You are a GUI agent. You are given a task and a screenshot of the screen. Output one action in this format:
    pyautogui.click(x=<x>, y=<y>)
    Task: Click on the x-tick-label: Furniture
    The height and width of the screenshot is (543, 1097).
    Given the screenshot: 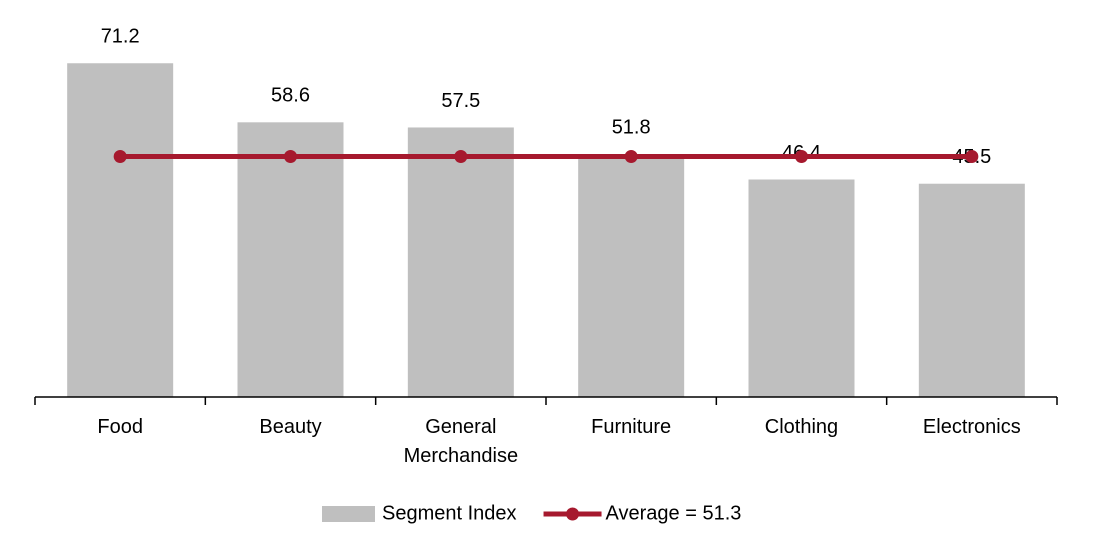 What is the action you would take?
    pyautogui.click(x=631, y=427)
    